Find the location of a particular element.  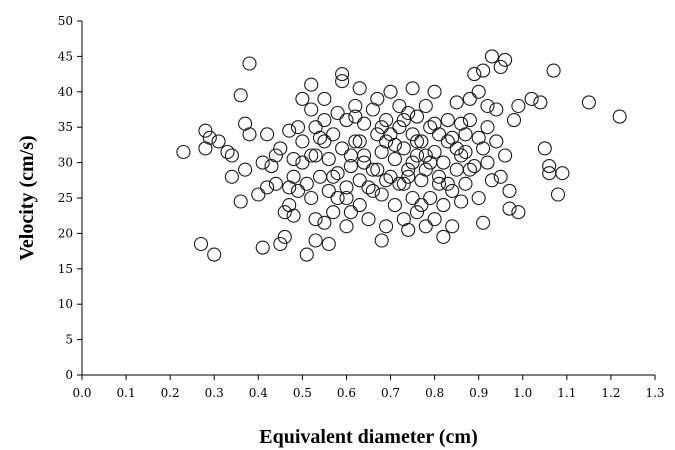

y-tick-label: 10 is located at coordinates (65, 304).